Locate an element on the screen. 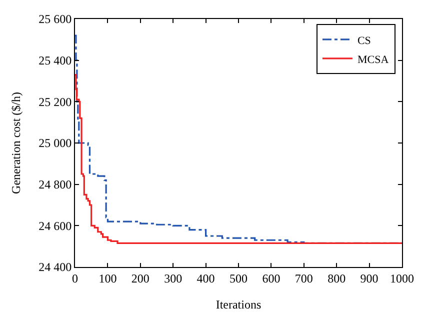 This screenshot has width=444, height=321. x-tick-label: 800 is located at coordinates (337, 278).